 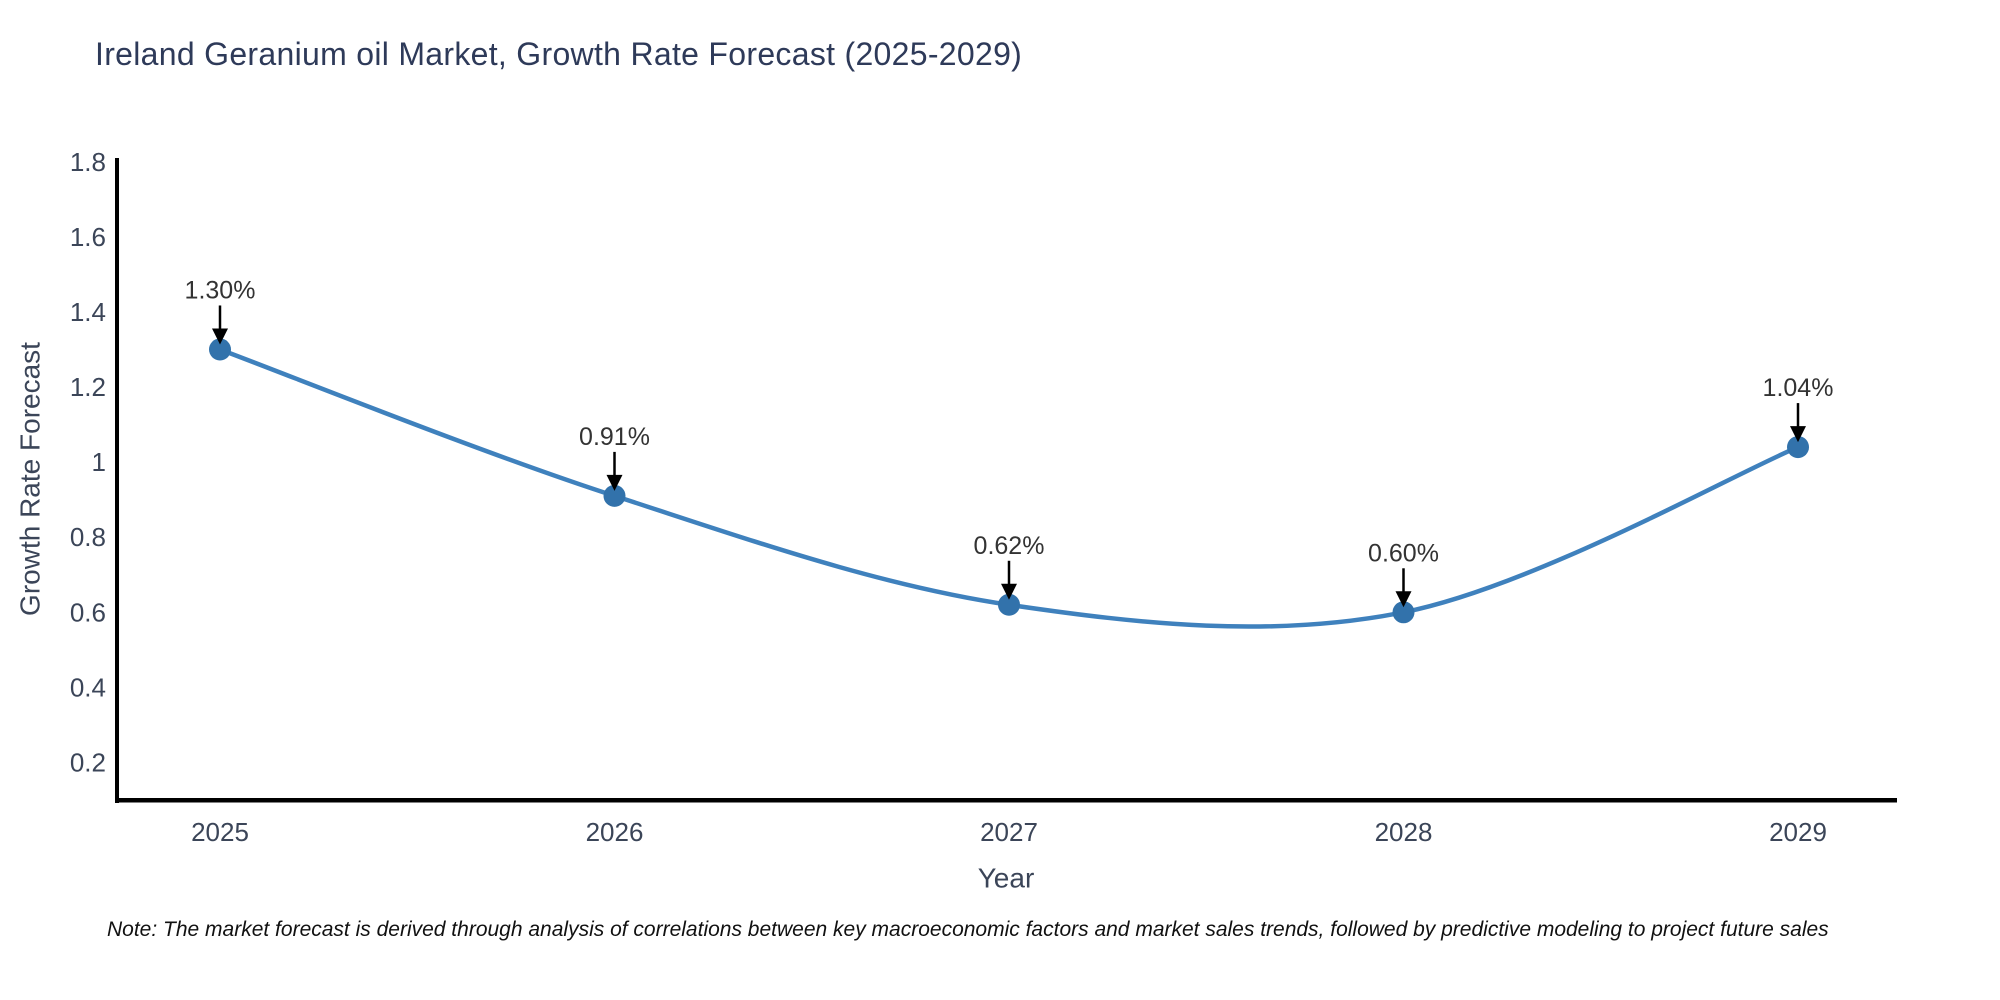 What do you see at coordinates (1798, 388) in the screenshot?
I see `point-value-label: 1.04%` at bounding box center [1798, 388].